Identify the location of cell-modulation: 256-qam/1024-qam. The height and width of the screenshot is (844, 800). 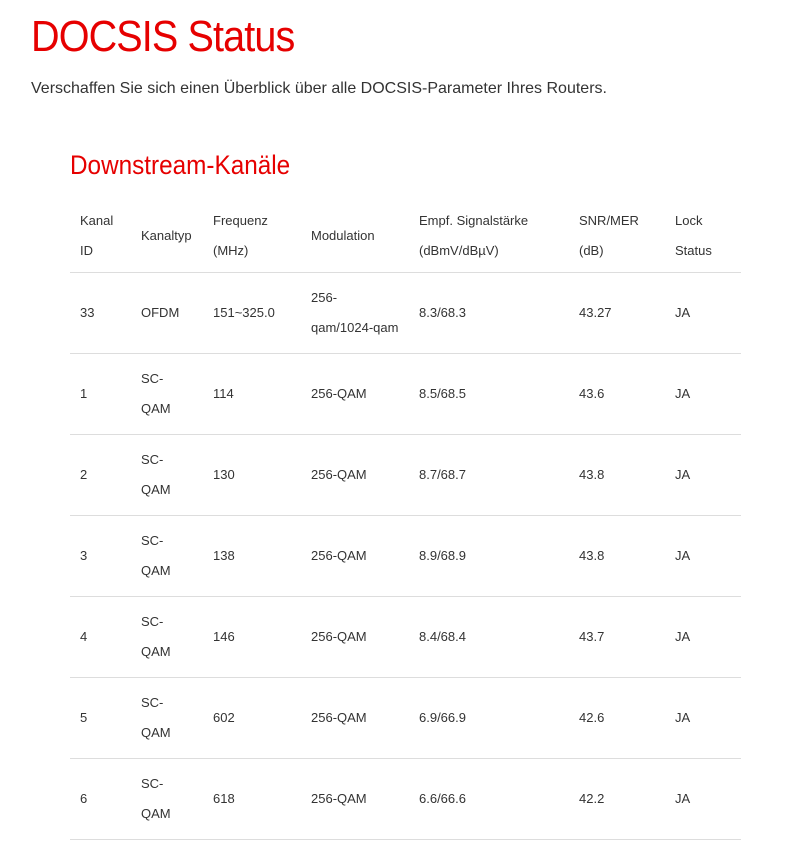
(355, 312).